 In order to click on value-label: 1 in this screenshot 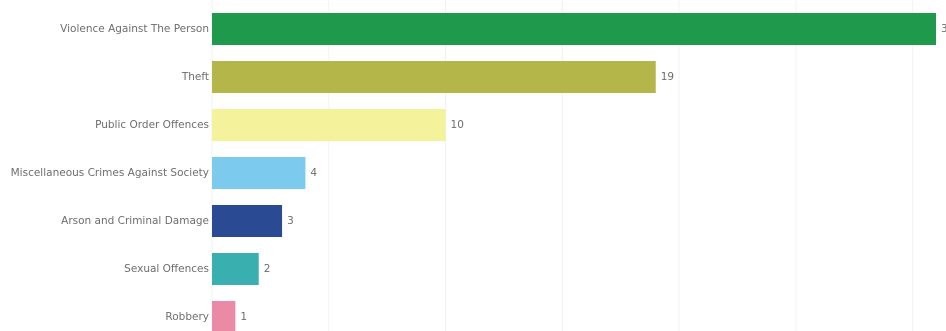, I will do `click(243, 317)`.